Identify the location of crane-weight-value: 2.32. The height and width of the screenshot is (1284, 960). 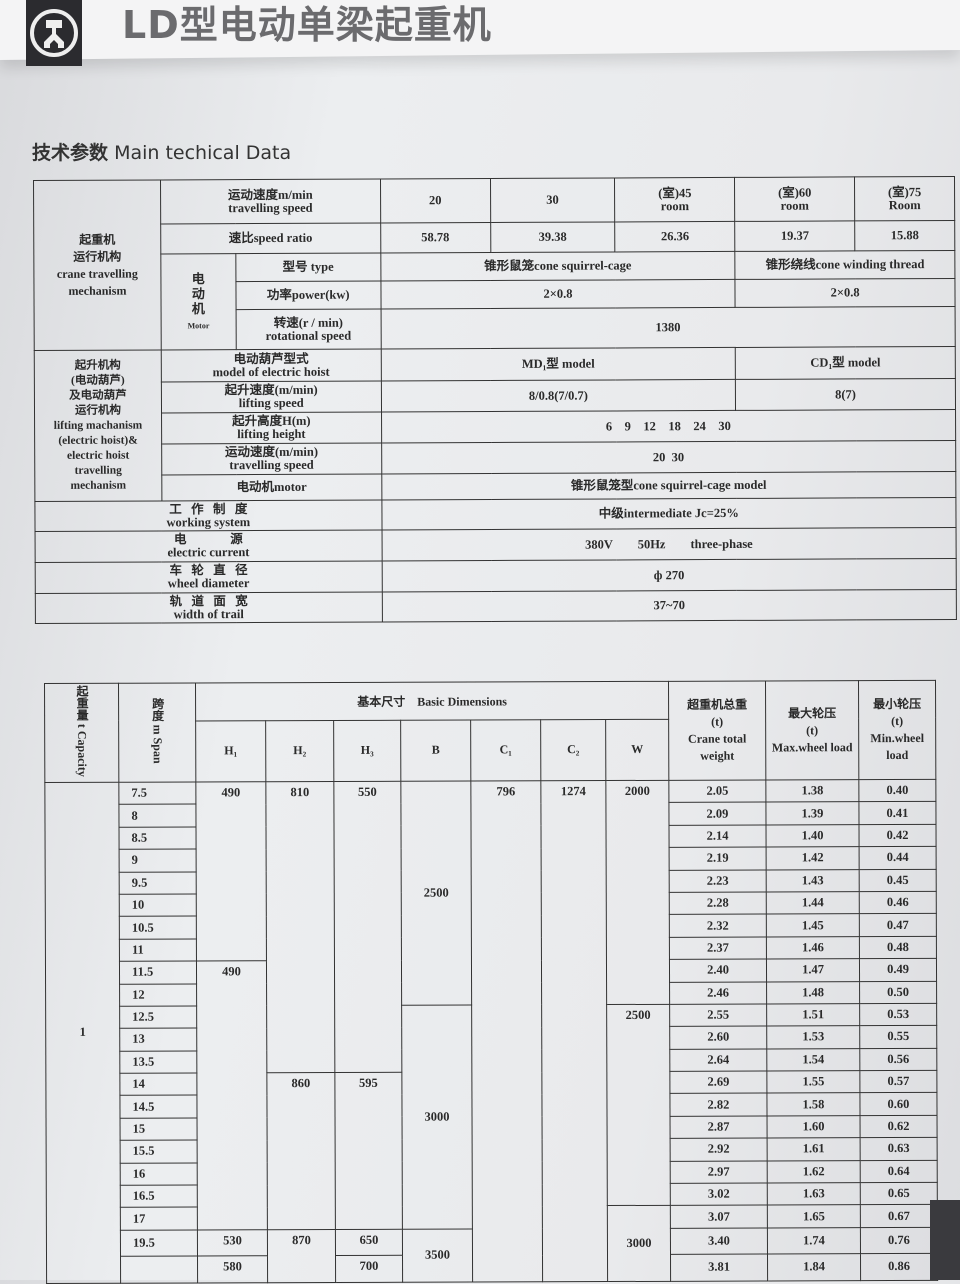
(718, 926).